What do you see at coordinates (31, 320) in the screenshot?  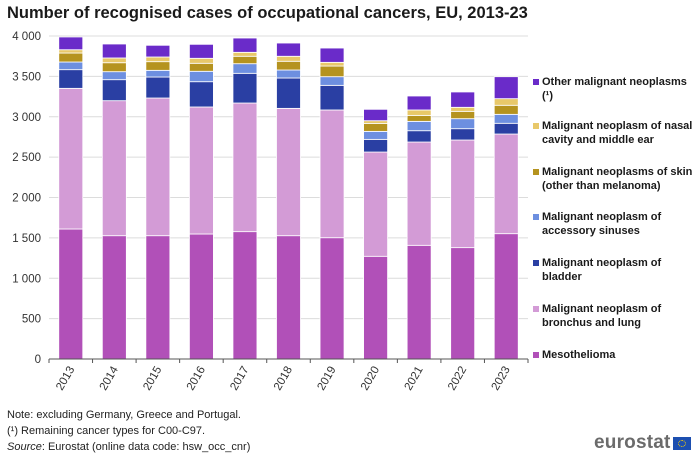 I see `y-tick-label: 500` at bounding box center [31, 320].